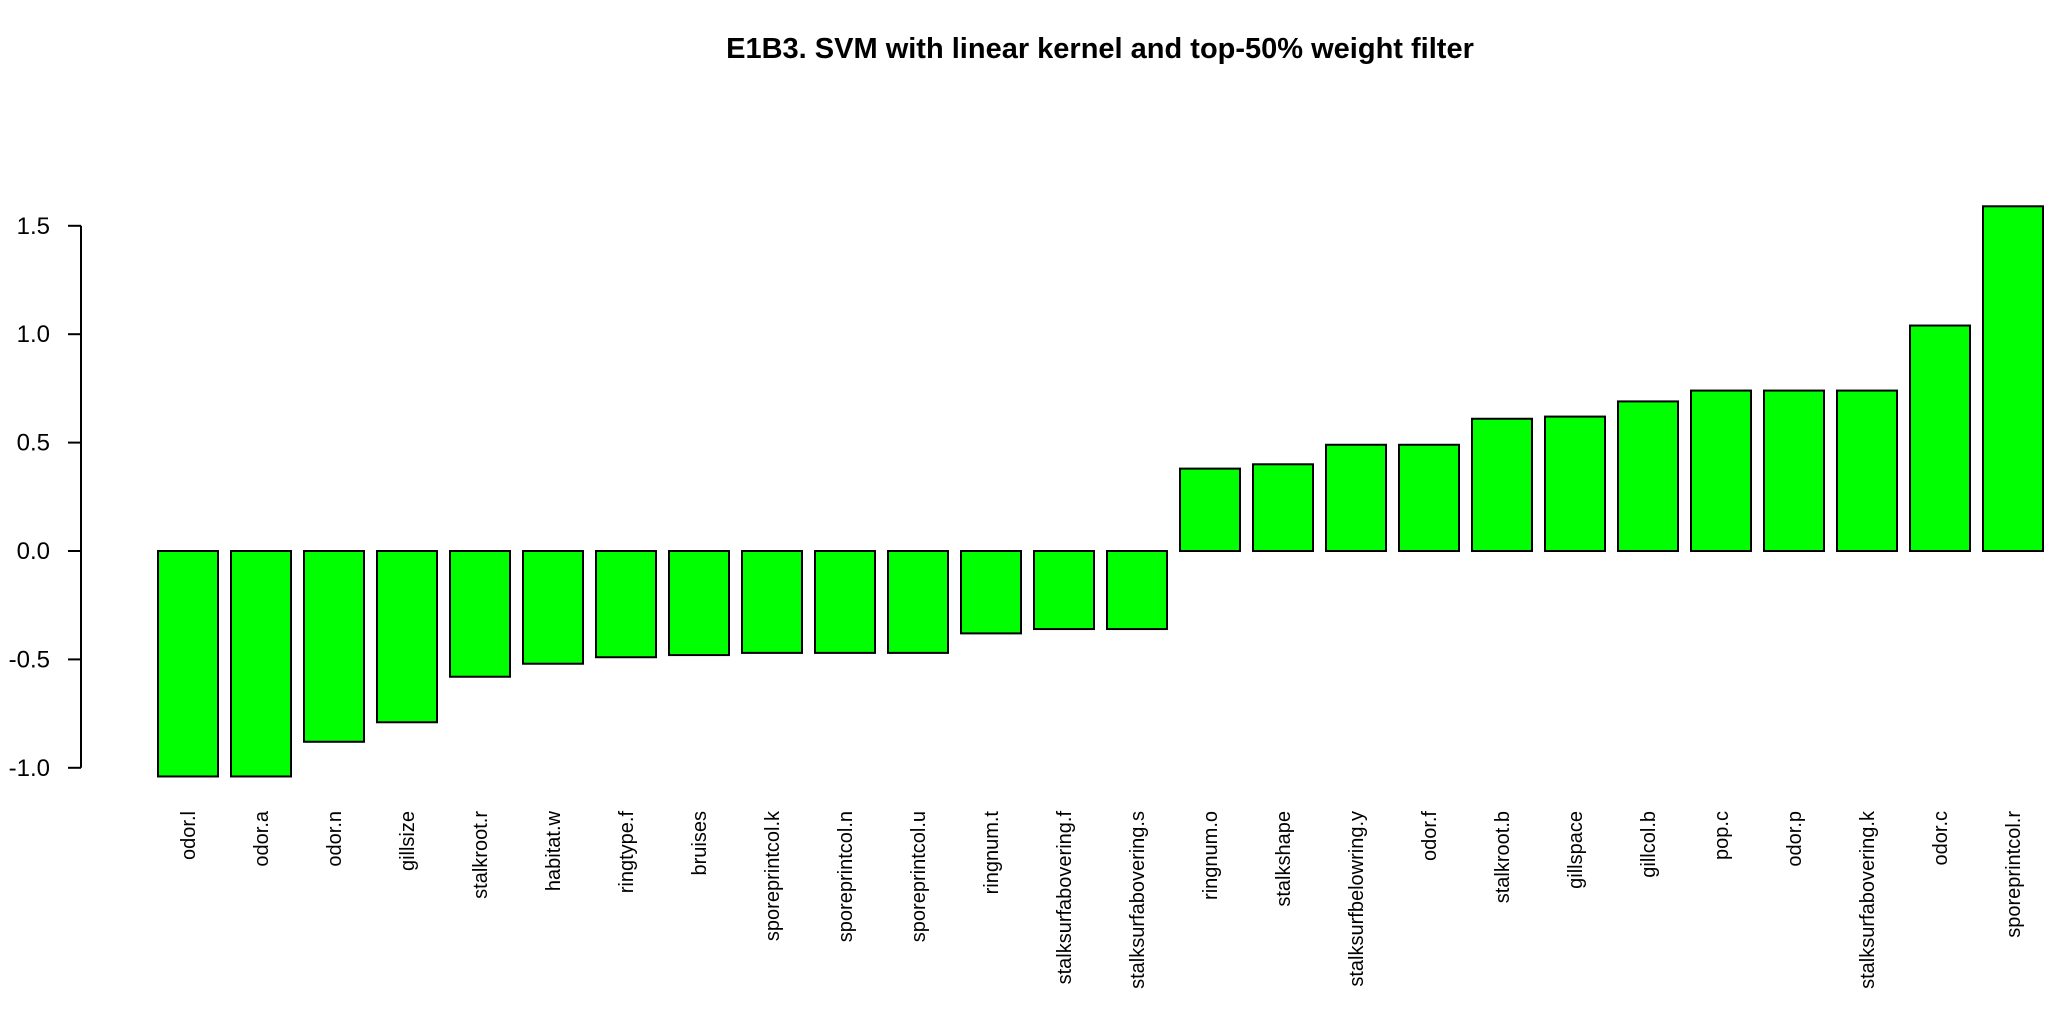  I want to click on category-label: ringnum.o, so click(1211, 855).